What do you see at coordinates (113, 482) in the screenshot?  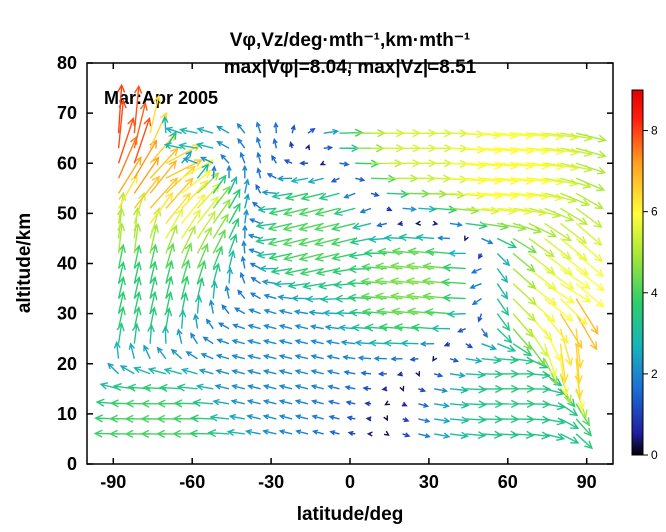 I see `x-tick-label: -90` at bounding box center [113, 482].